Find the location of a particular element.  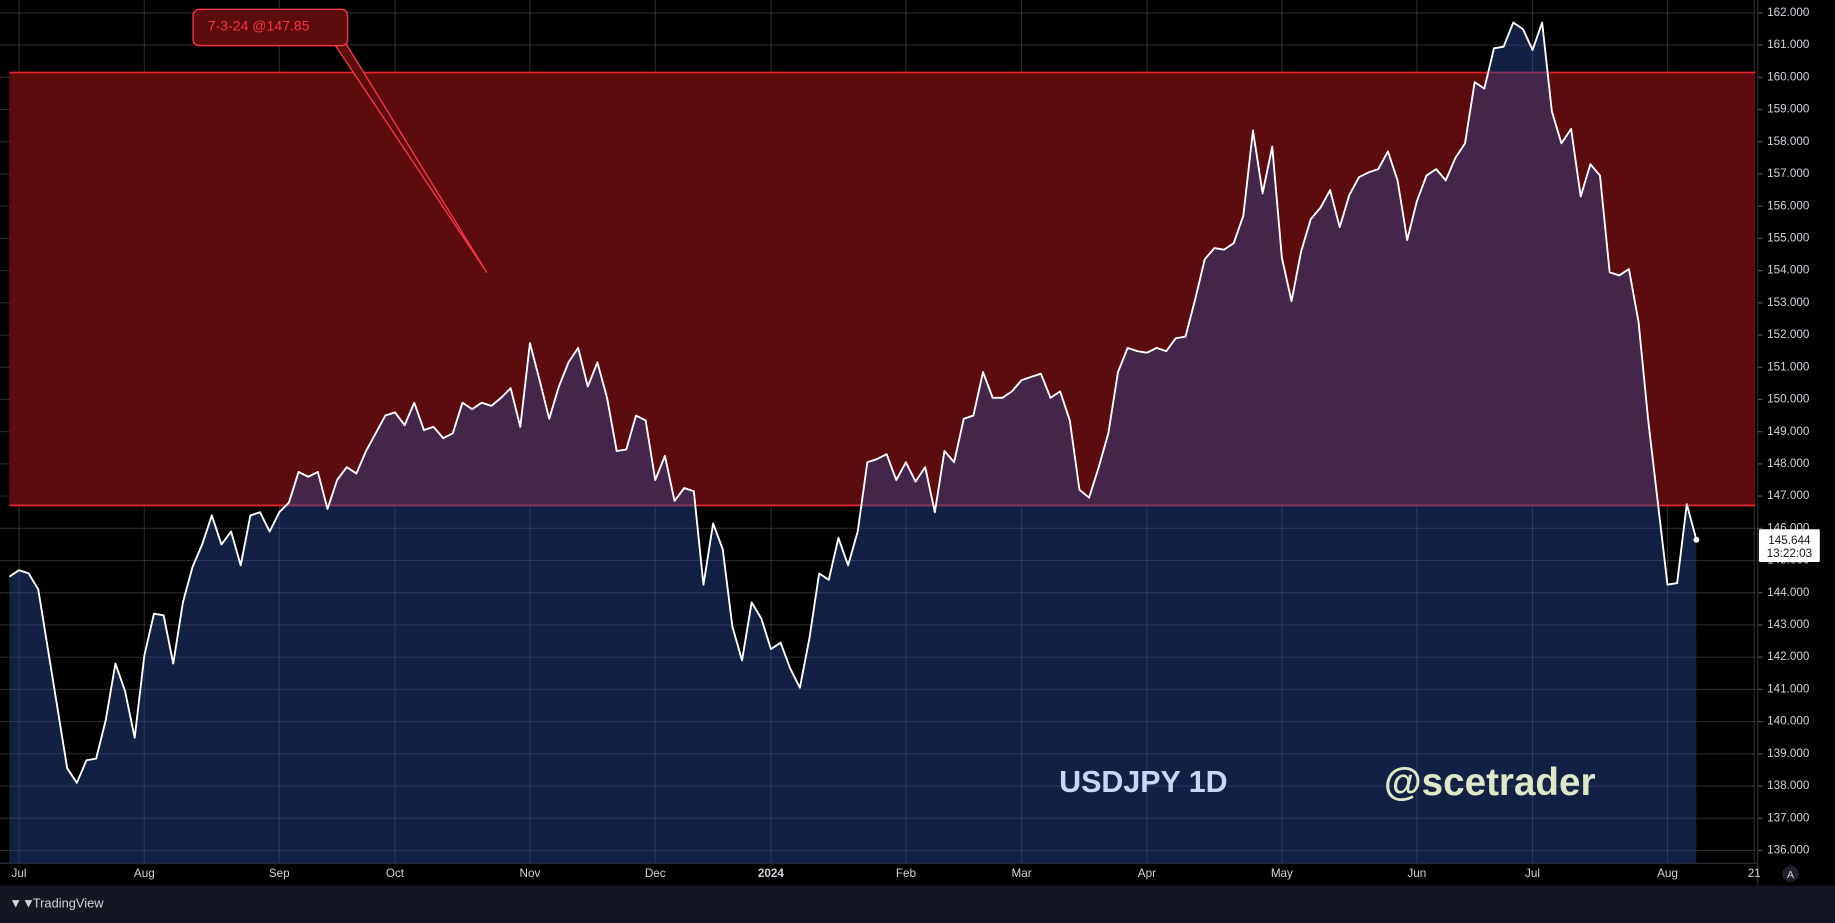

last-price-label: 145.644 is located at coordinates (1789, 540).